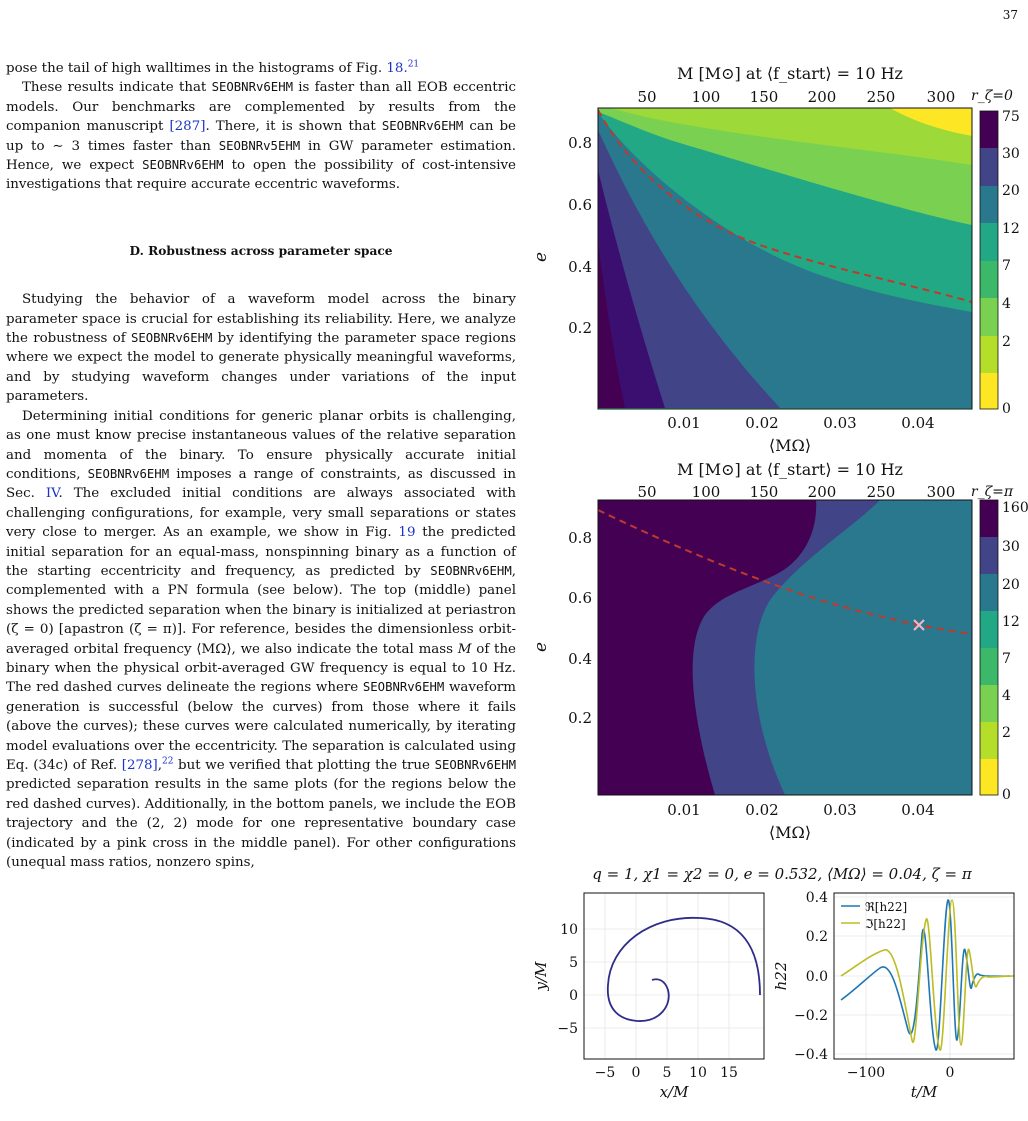  What do you see at coordinates (761, 810) in the screenshot?
I see `x-tick-label: 0.02` at bounding box center [761, 810].